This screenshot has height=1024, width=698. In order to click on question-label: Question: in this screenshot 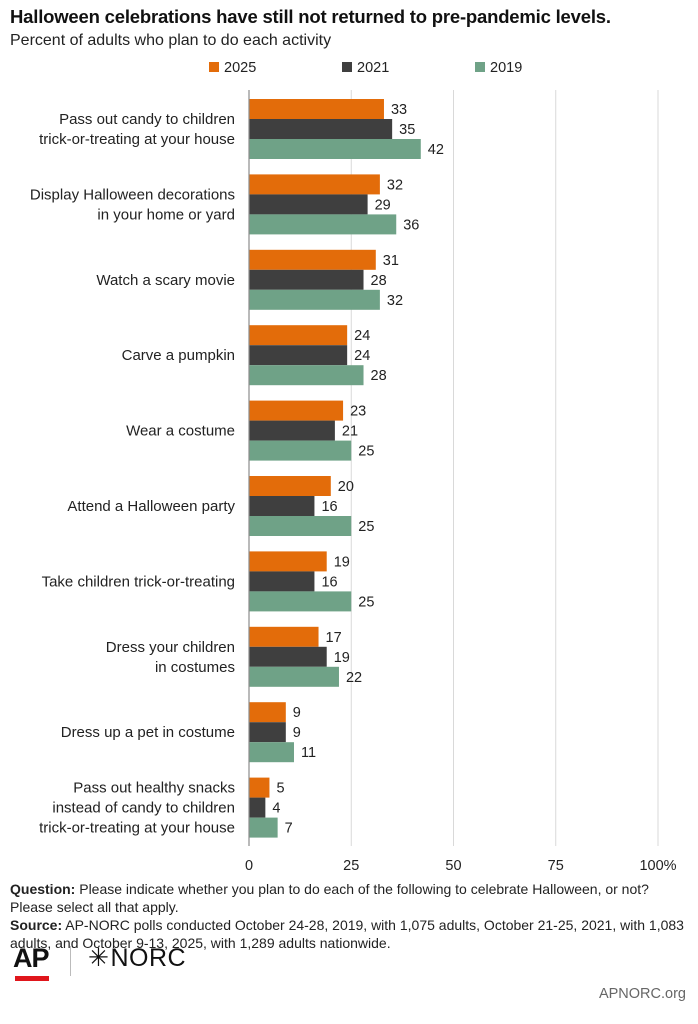, I will do `click(43, 889)`.